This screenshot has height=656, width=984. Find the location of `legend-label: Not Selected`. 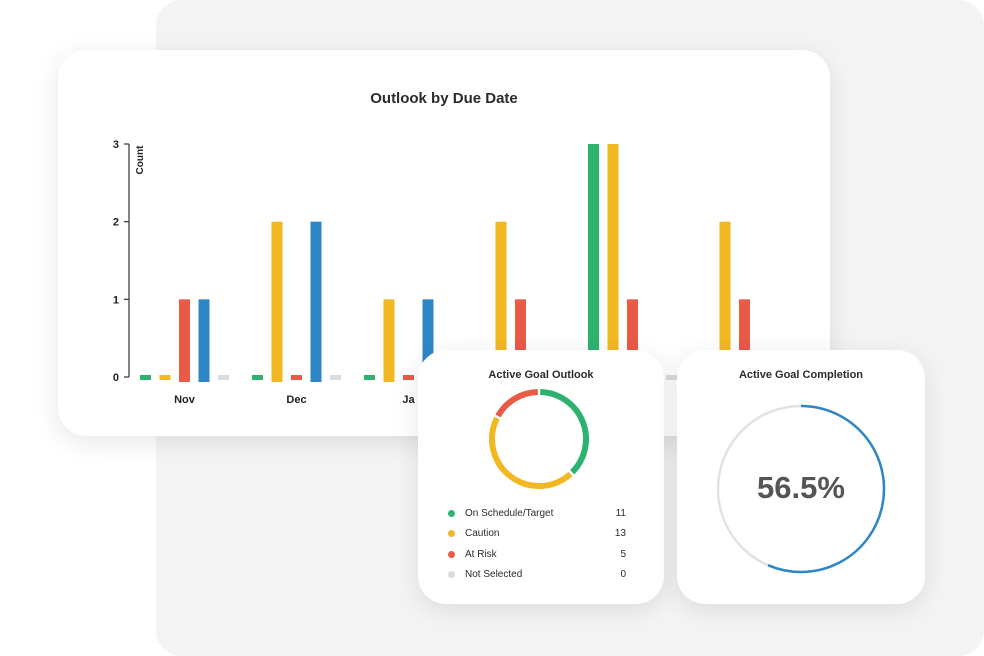

legend-label: Not Selected is located at coordinates (494, 575).